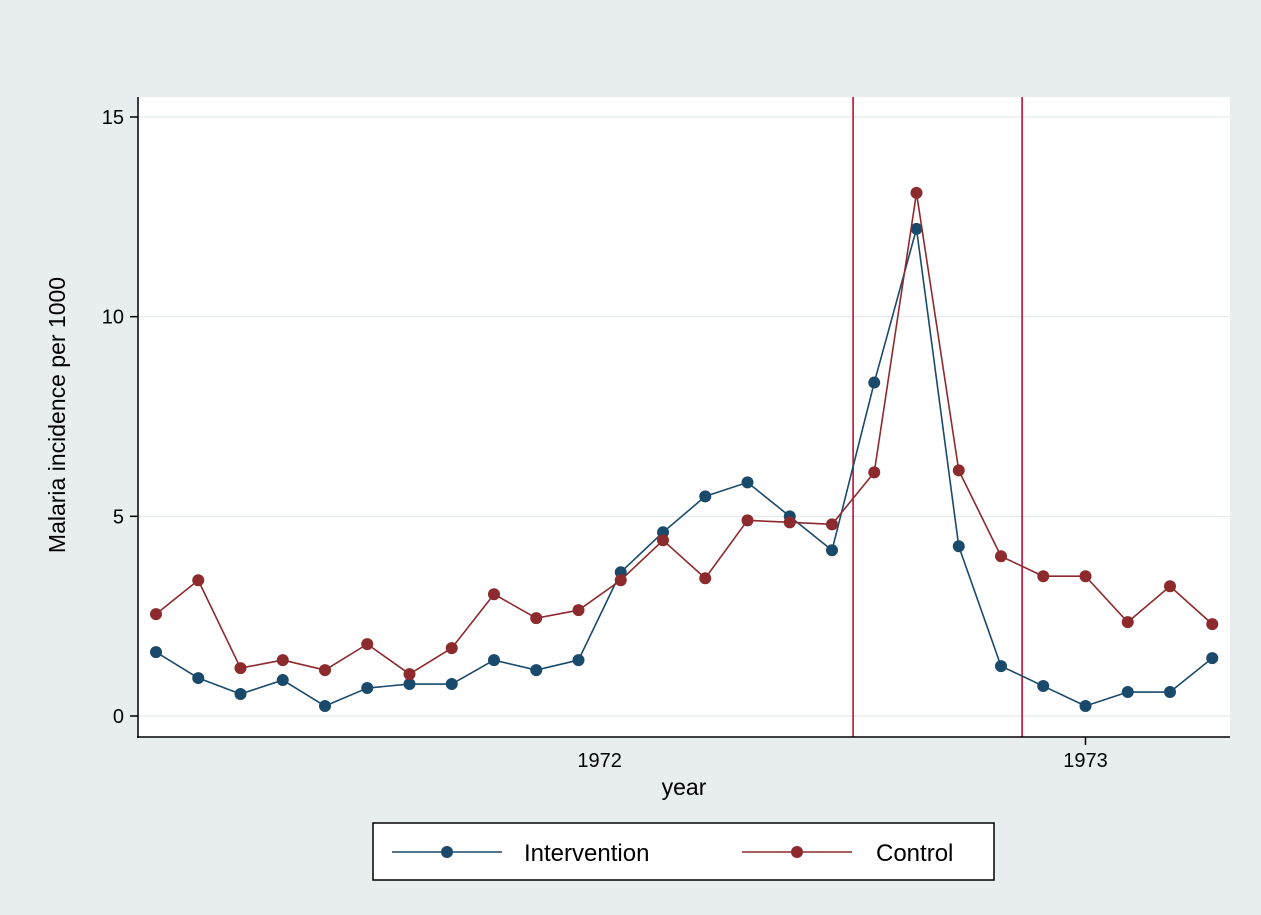 The height and width of the screenshot is (915, 1261). What do you see at coordinates (1085, 761) in the screenshot?
I see `x-tick-label-1973: 1973` at bounding box center [1085, 761].